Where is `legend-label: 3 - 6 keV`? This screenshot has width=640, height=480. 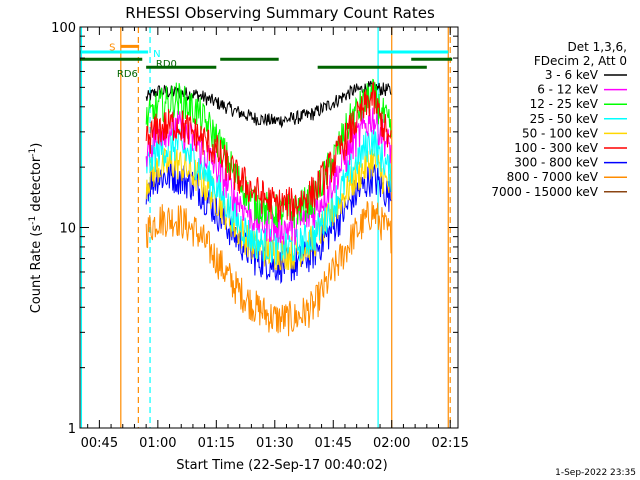
legend-label: 3 - 6 keV is located at coordinates (572, 75).